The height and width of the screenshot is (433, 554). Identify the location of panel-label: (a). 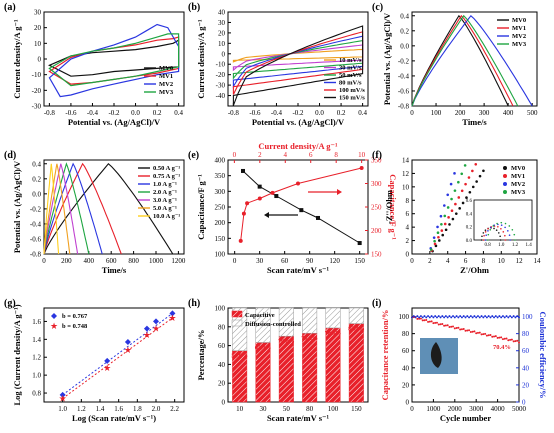
(10, 7).